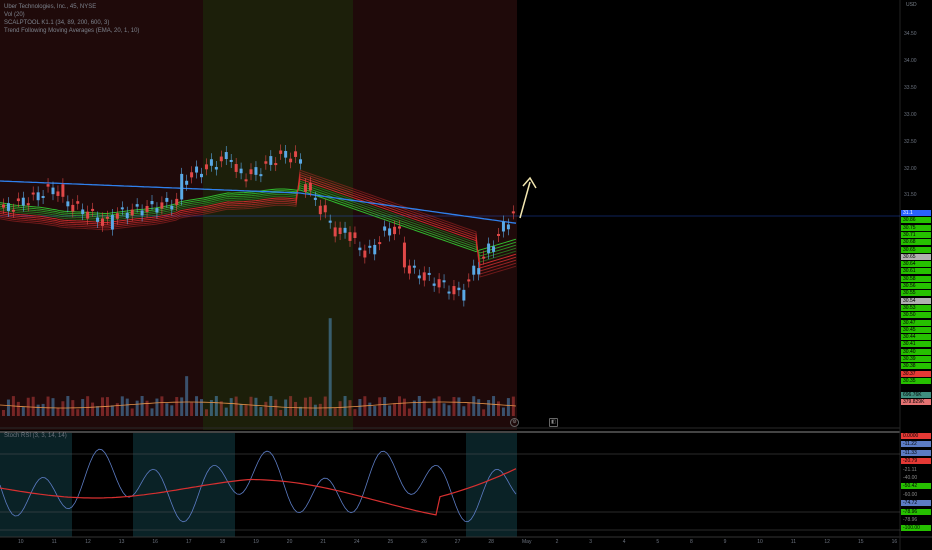 The width and height of the screenshot is (932, 550). What do you see at coordinates (527, 542) in the screenshot?
I see `date-label: May` at bounding box center [527, 542].